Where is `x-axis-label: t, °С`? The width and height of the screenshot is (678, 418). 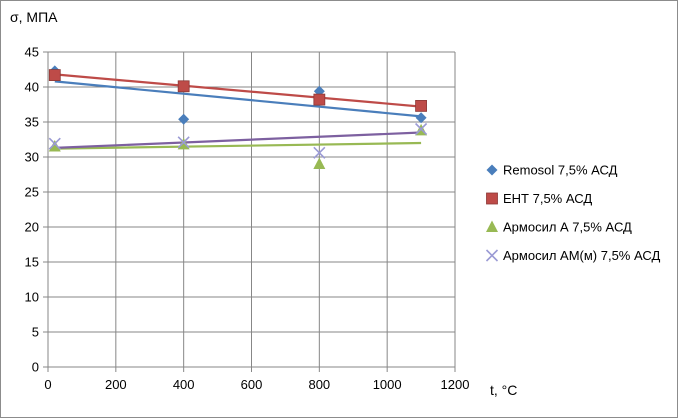 x-axis-label: t, °С is located at coordinates (503, 390).